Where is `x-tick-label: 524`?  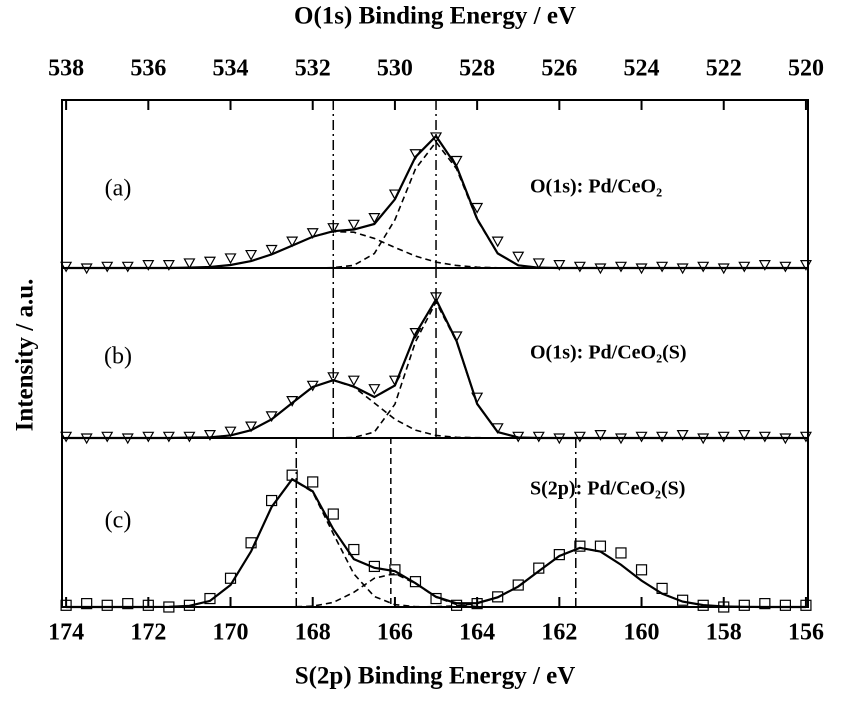
x-tick-label: 524 is located at coordinates (642, 69).